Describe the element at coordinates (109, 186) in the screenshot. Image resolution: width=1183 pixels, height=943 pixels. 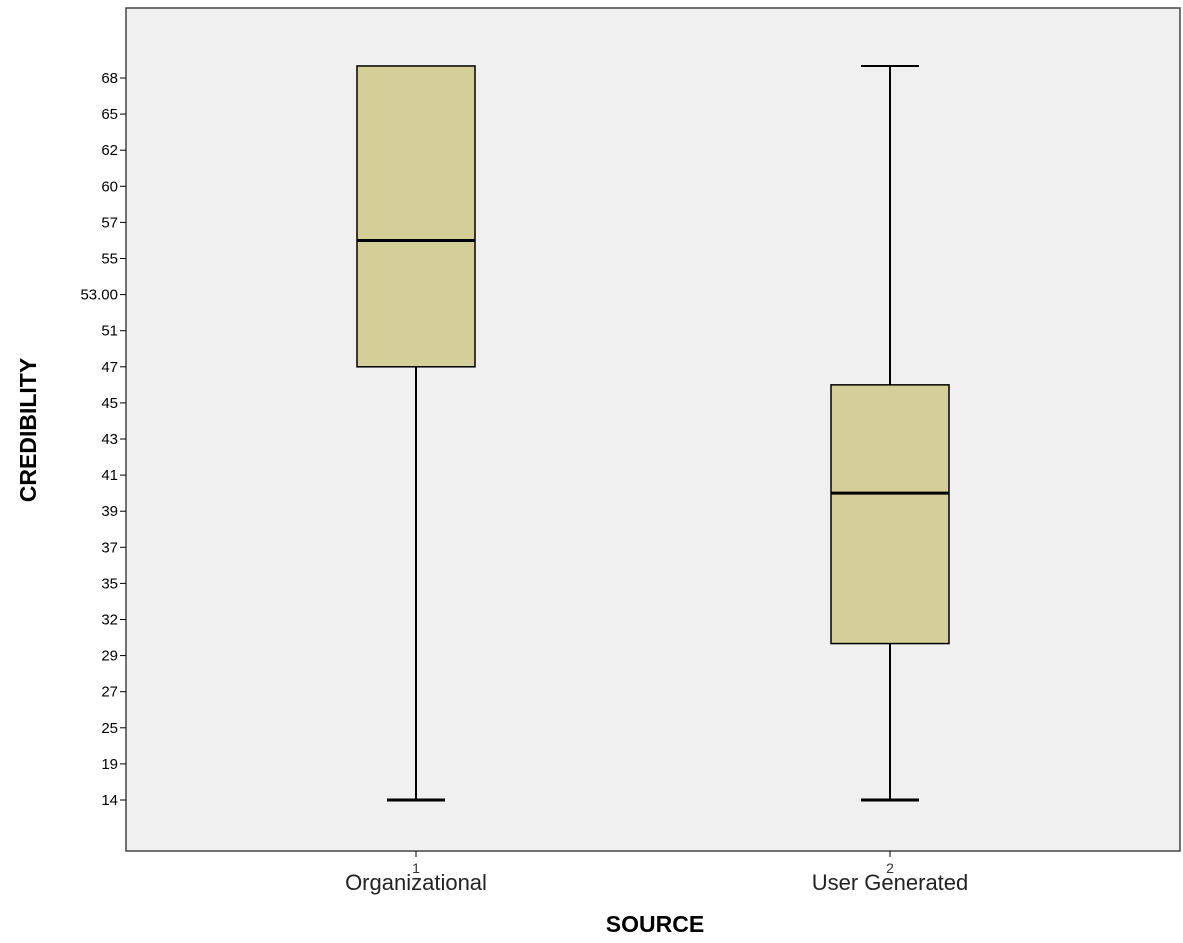
I see `y-tick-label: 60` at that location.